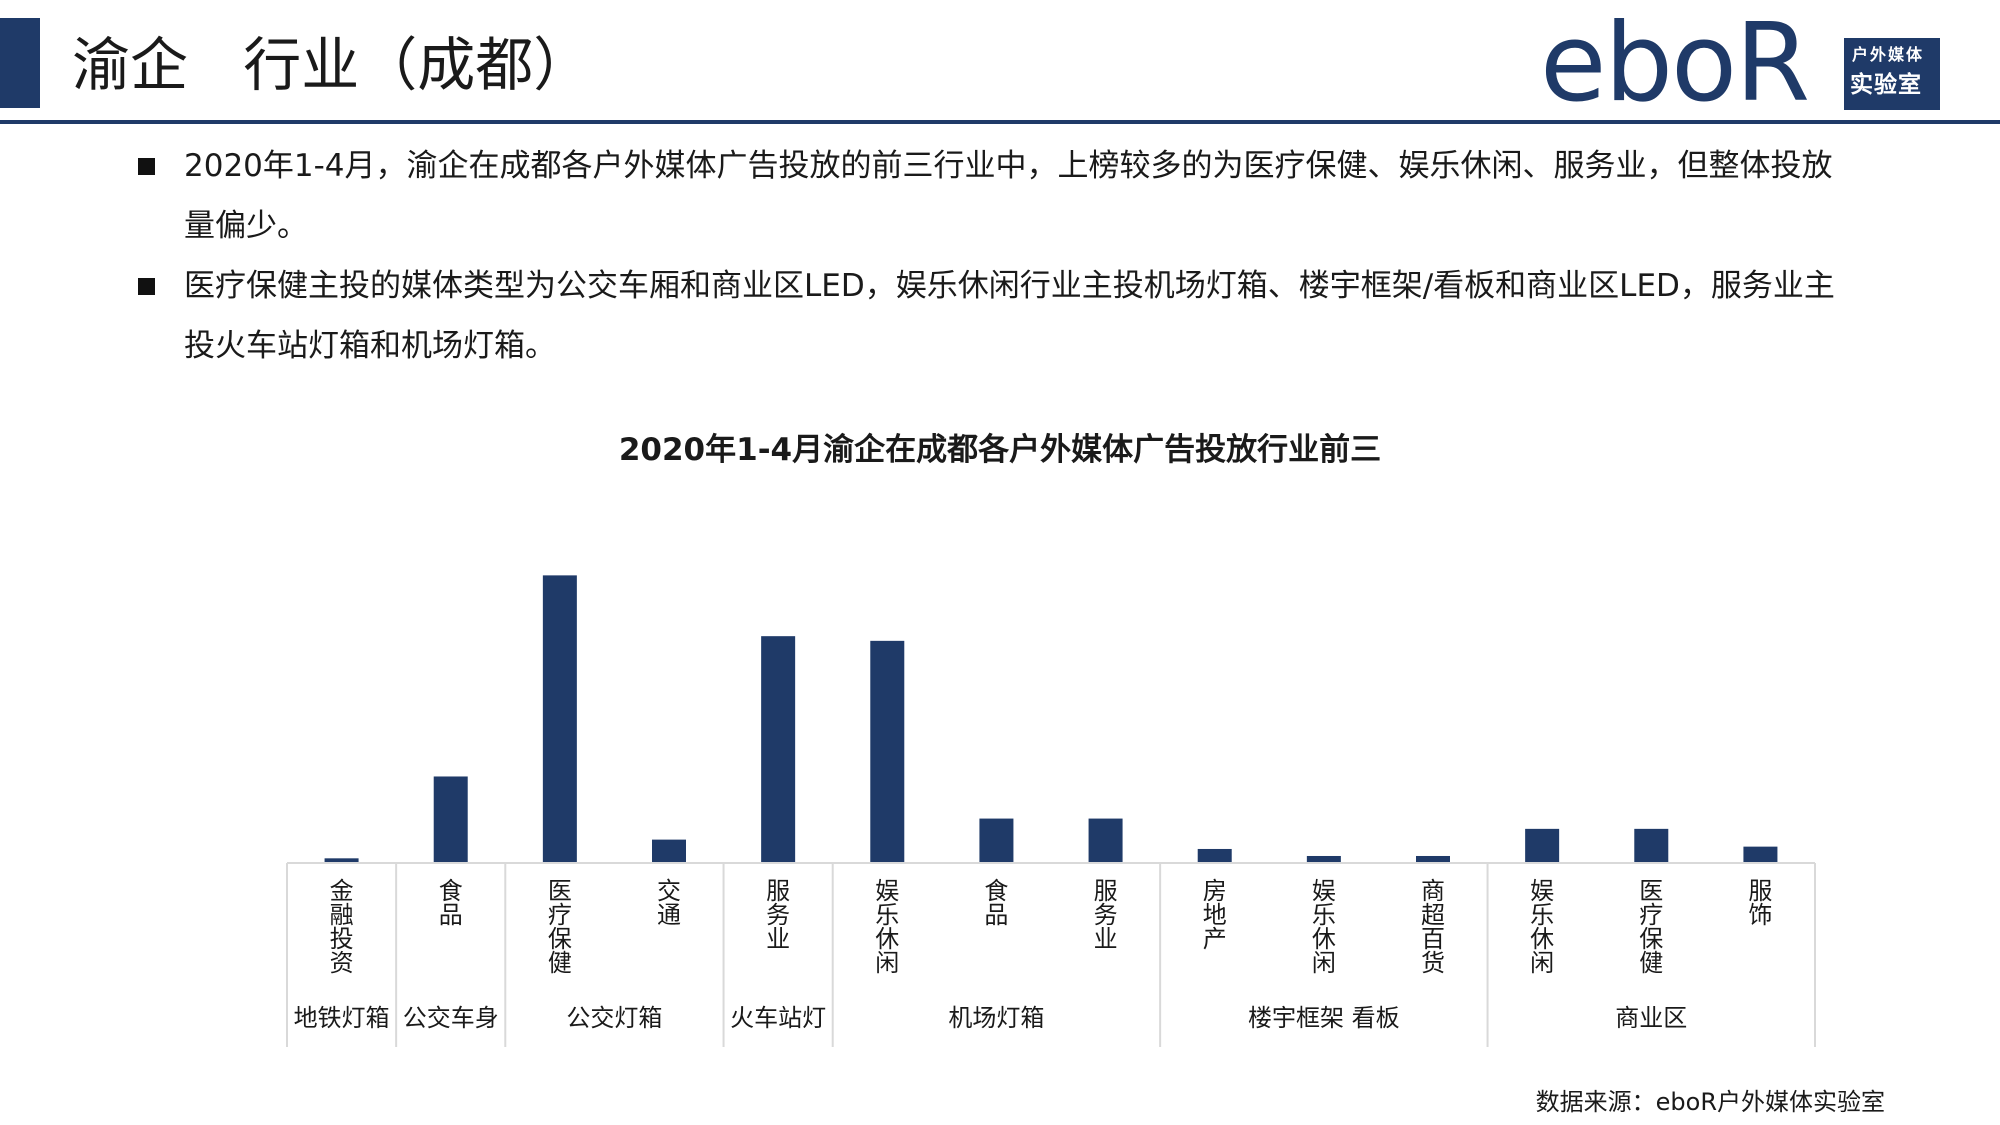 This screenshot has height=1125, width=2000. What do you see at coordinates (342, 1018) in the screenshot?
I see `group-label: 地铁灯箱` at bounding box center [342, 1018].